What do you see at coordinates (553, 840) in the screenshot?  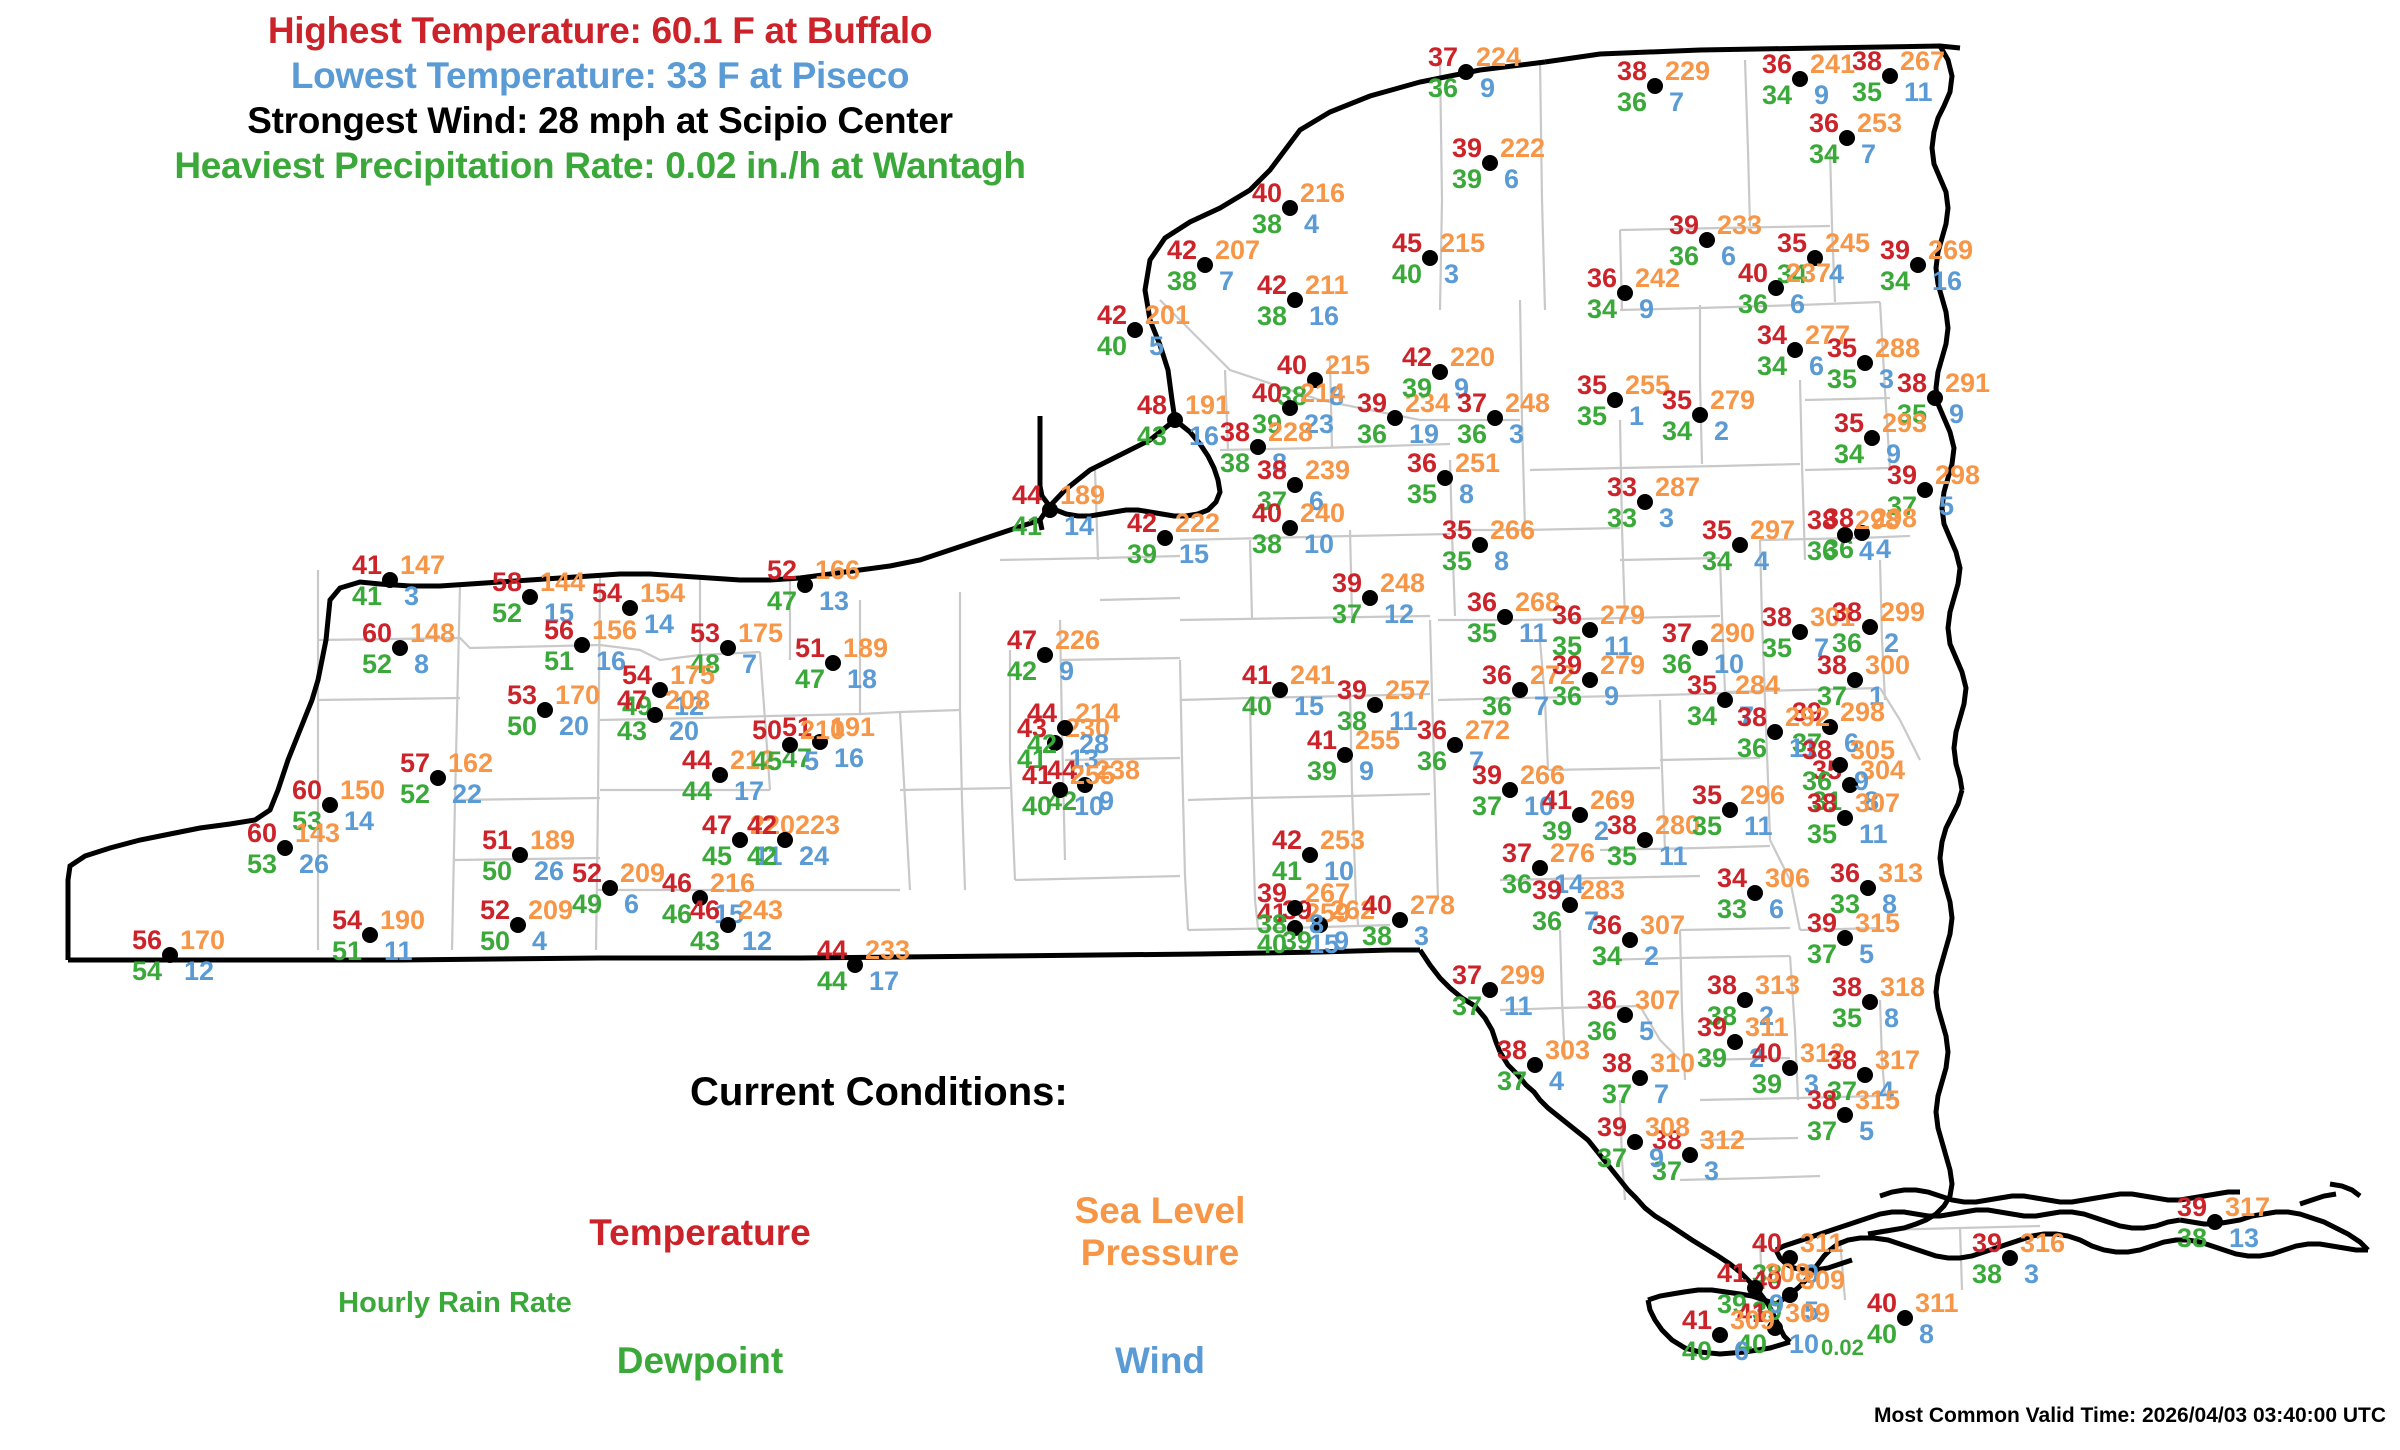 I see `station-sea-level-pressure: 189` at bounding box center [553, 840].